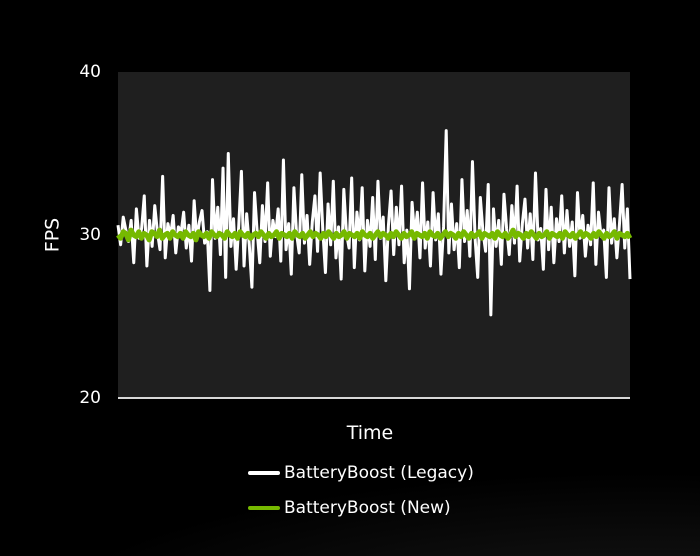 Image resolution: width=700 pixels, height=556 pixels. I want to click on y-tick-labels: 20 30 40, so click(90, 235).